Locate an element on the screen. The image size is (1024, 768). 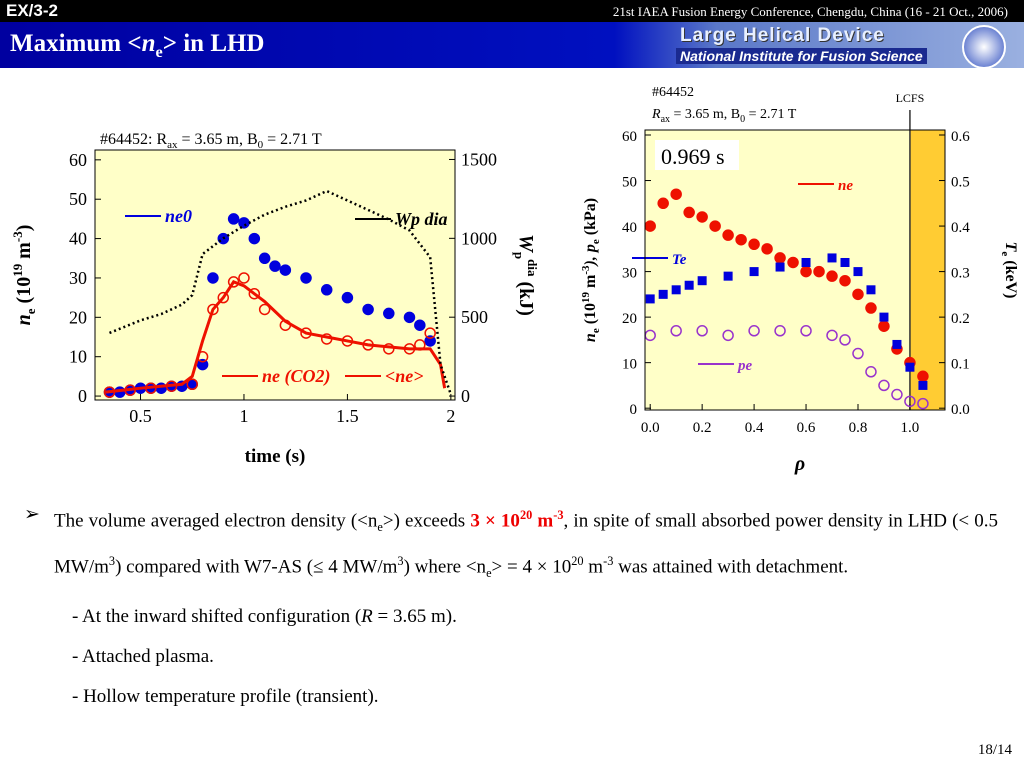
t: (keV) is located at coordinates (1010, 277).